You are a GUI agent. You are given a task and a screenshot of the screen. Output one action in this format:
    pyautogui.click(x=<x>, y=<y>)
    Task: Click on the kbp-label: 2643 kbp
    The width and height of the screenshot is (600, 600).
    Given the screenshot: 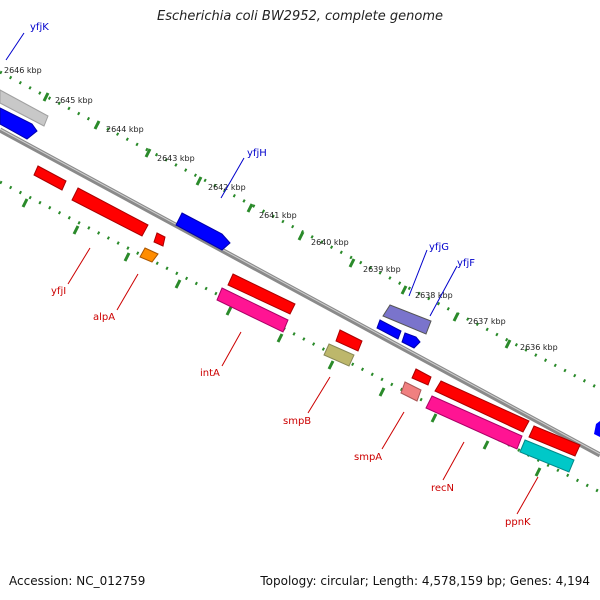 What is the action you would take?
    pyautogui.click(x=176, y=158)
    